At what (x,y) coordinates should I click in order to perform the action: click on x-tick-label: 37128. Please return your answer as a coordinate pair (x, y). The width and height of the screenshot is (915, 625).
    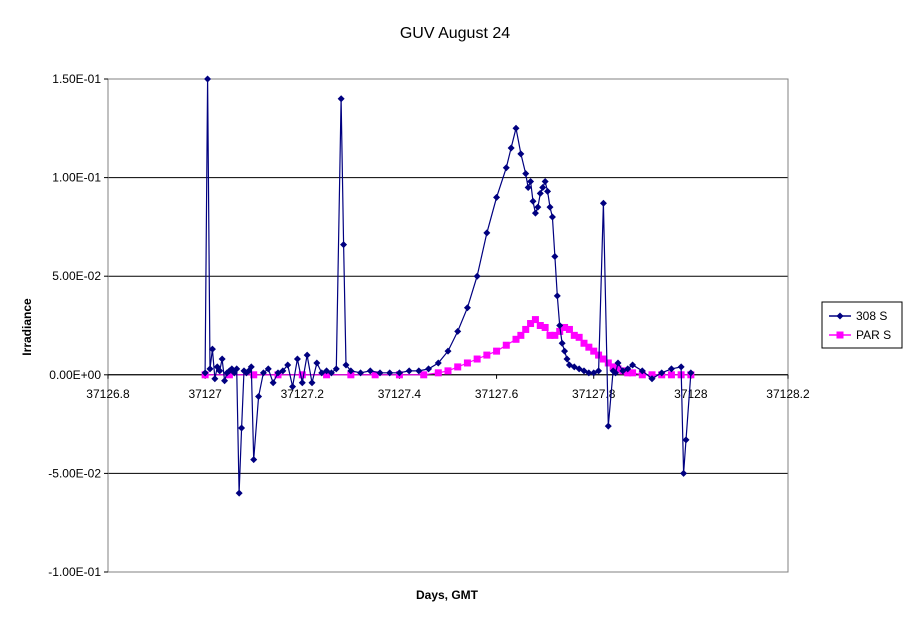
    Looking at the image, I should click on (691, 394).